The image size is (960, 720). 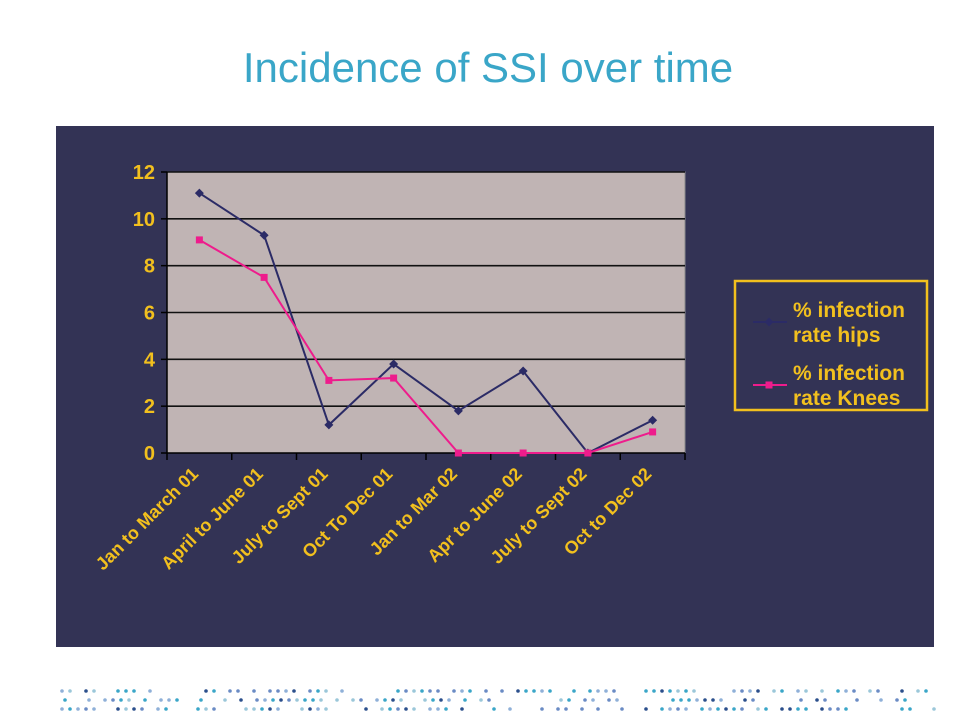 I want to click on legend-marker-knees, so click(x=769, y=385).